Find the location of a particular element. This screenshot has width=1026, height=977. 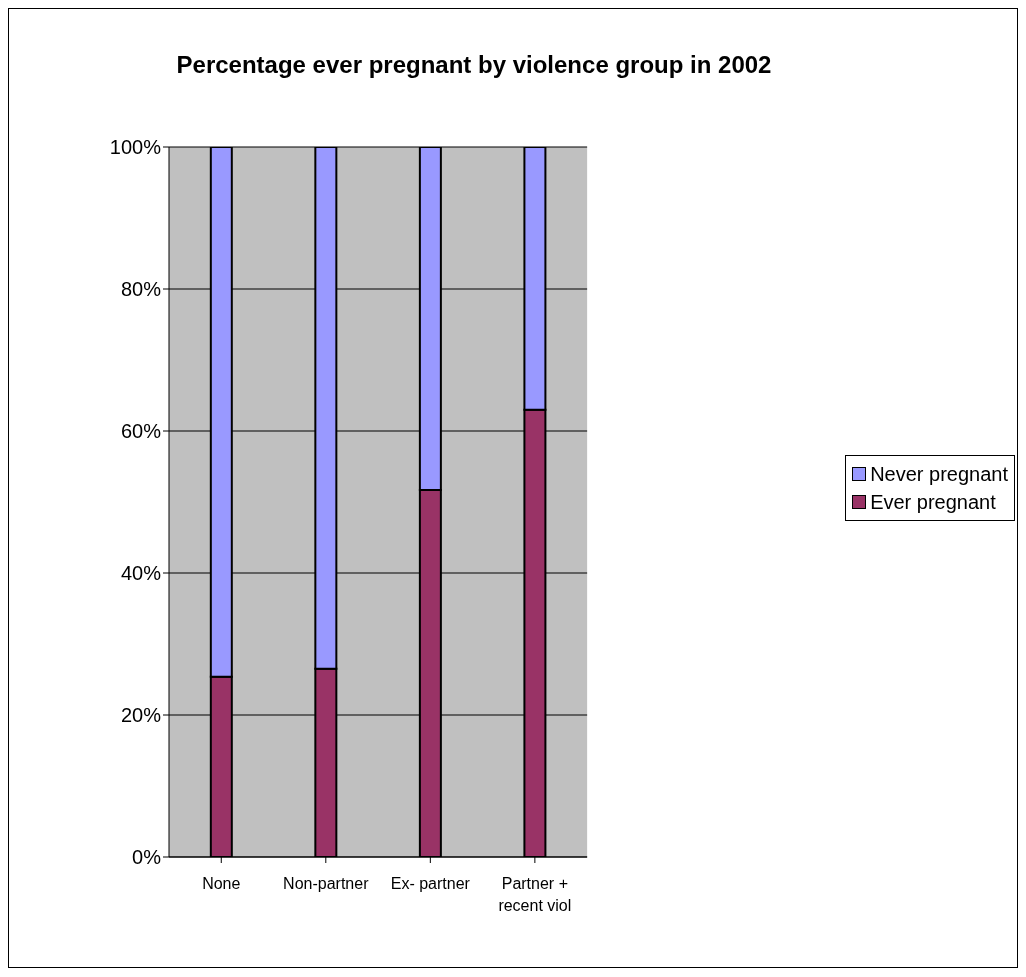

y-tick-label: 100% is located at coordinates (135, 147).